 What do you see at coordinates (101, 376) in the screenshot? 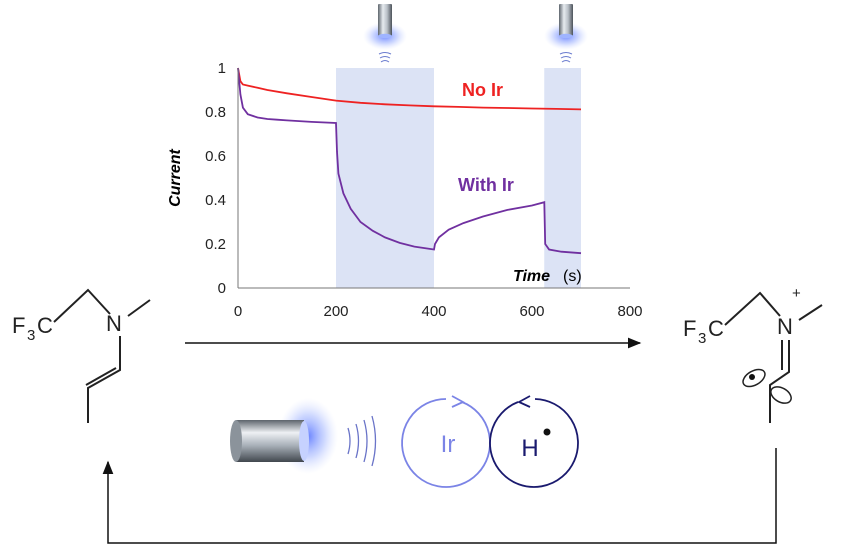
I see `reactant-double-bond` at bounding box center [101, 376].